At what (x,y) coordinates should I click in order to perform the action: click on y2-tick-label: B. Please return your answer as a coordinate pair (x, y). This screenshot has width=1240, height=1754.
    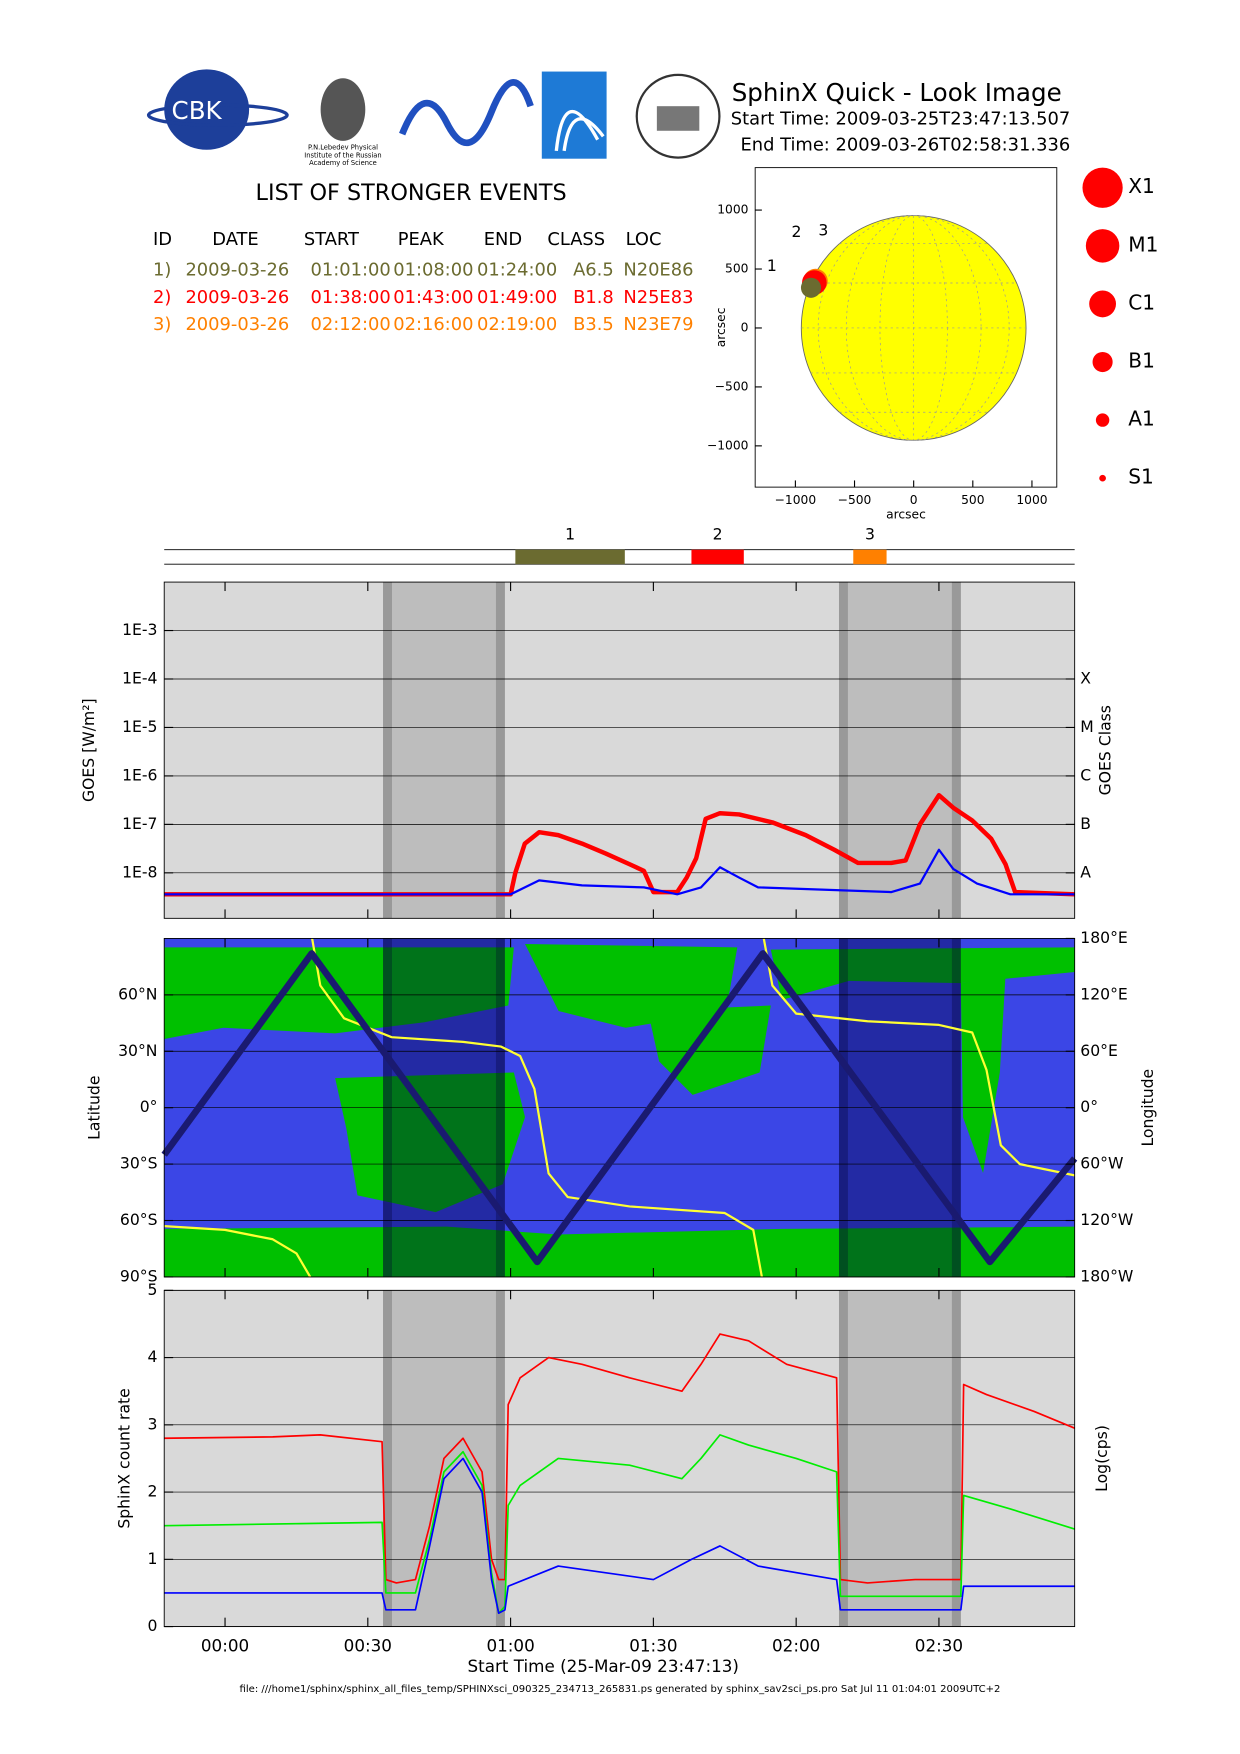
    Looking at the image, I should click on (1085, 823).